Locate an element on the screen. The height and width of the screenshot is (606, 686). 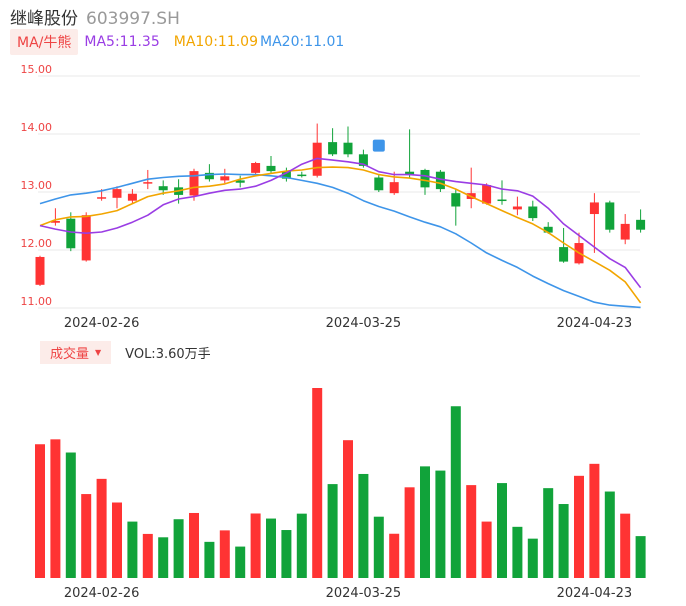
ma20-value: MA20:11.01 is located at coordinates (302, 42).